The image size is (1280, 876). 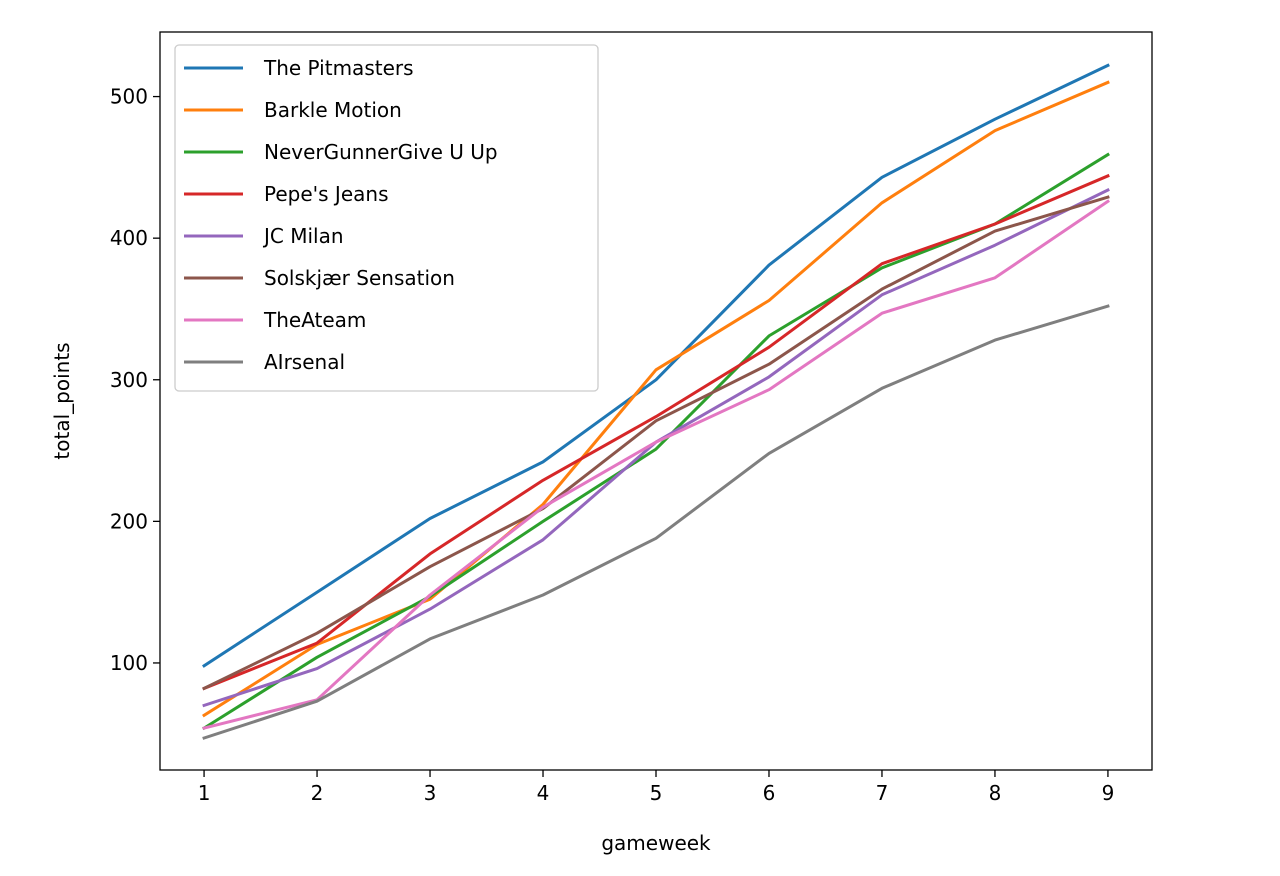 What do you see at coordinates (304, 362) in the screenshot?
I see `legend-label: AIrsenal` at bounding box center [304, 362].